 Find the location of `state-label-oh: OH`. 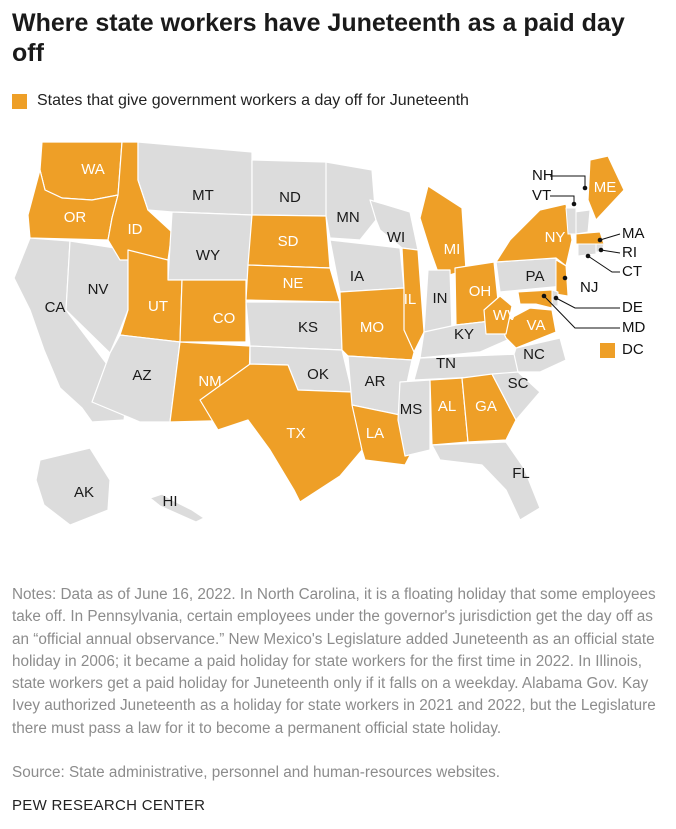

state-label-oh: OH is located at coordinates (480, 291).